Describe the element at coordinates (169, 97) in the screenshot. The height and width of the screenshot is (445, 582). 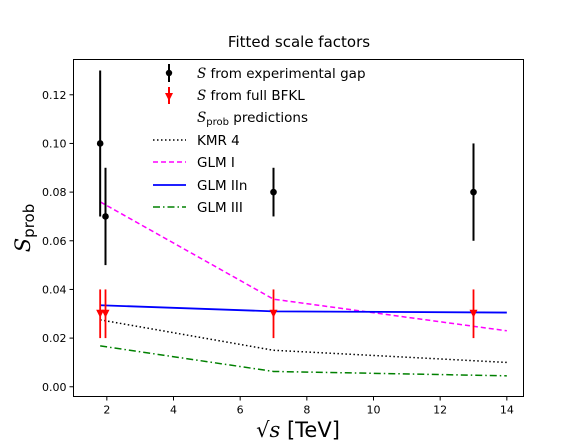
I see `legend-bfkl-marker` at that location.